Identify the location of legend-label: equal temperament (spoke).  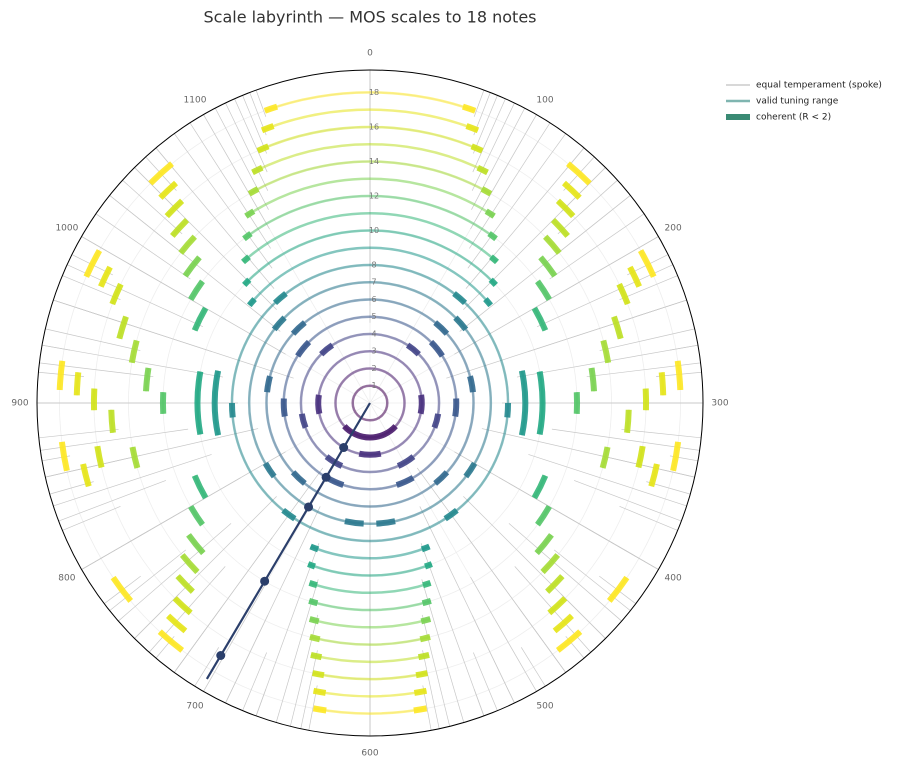
(819, 86).